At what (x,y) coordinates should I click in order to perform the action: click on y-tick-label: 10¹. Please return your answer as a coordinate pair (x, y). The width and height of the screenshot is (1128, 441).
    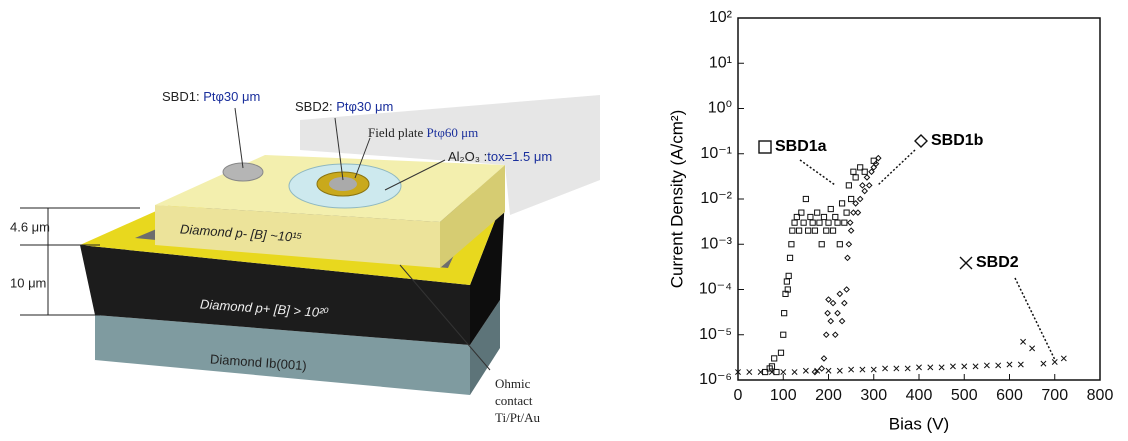
    Looking at the image, I should click on (720, 62).